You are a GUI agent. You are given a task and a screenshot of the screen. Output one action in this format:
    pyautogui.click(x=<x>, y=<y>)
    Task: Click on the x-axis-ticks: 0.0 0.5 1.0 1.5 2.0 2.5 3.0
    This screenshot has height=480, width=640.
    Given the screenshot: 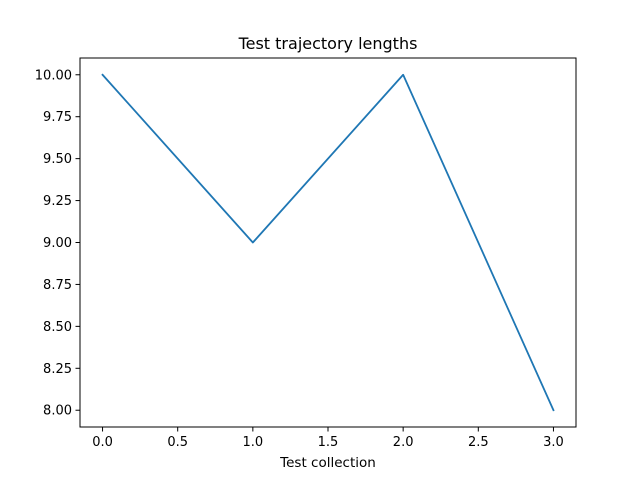 What is the action you would take?
    pyautogui.click(x=328, y=438)
    